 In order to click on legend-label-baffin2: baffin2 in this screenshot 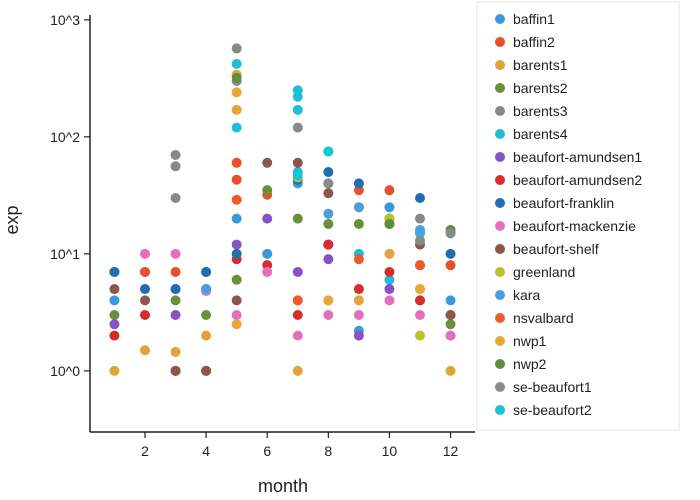, I will do `click(534, 42)`.